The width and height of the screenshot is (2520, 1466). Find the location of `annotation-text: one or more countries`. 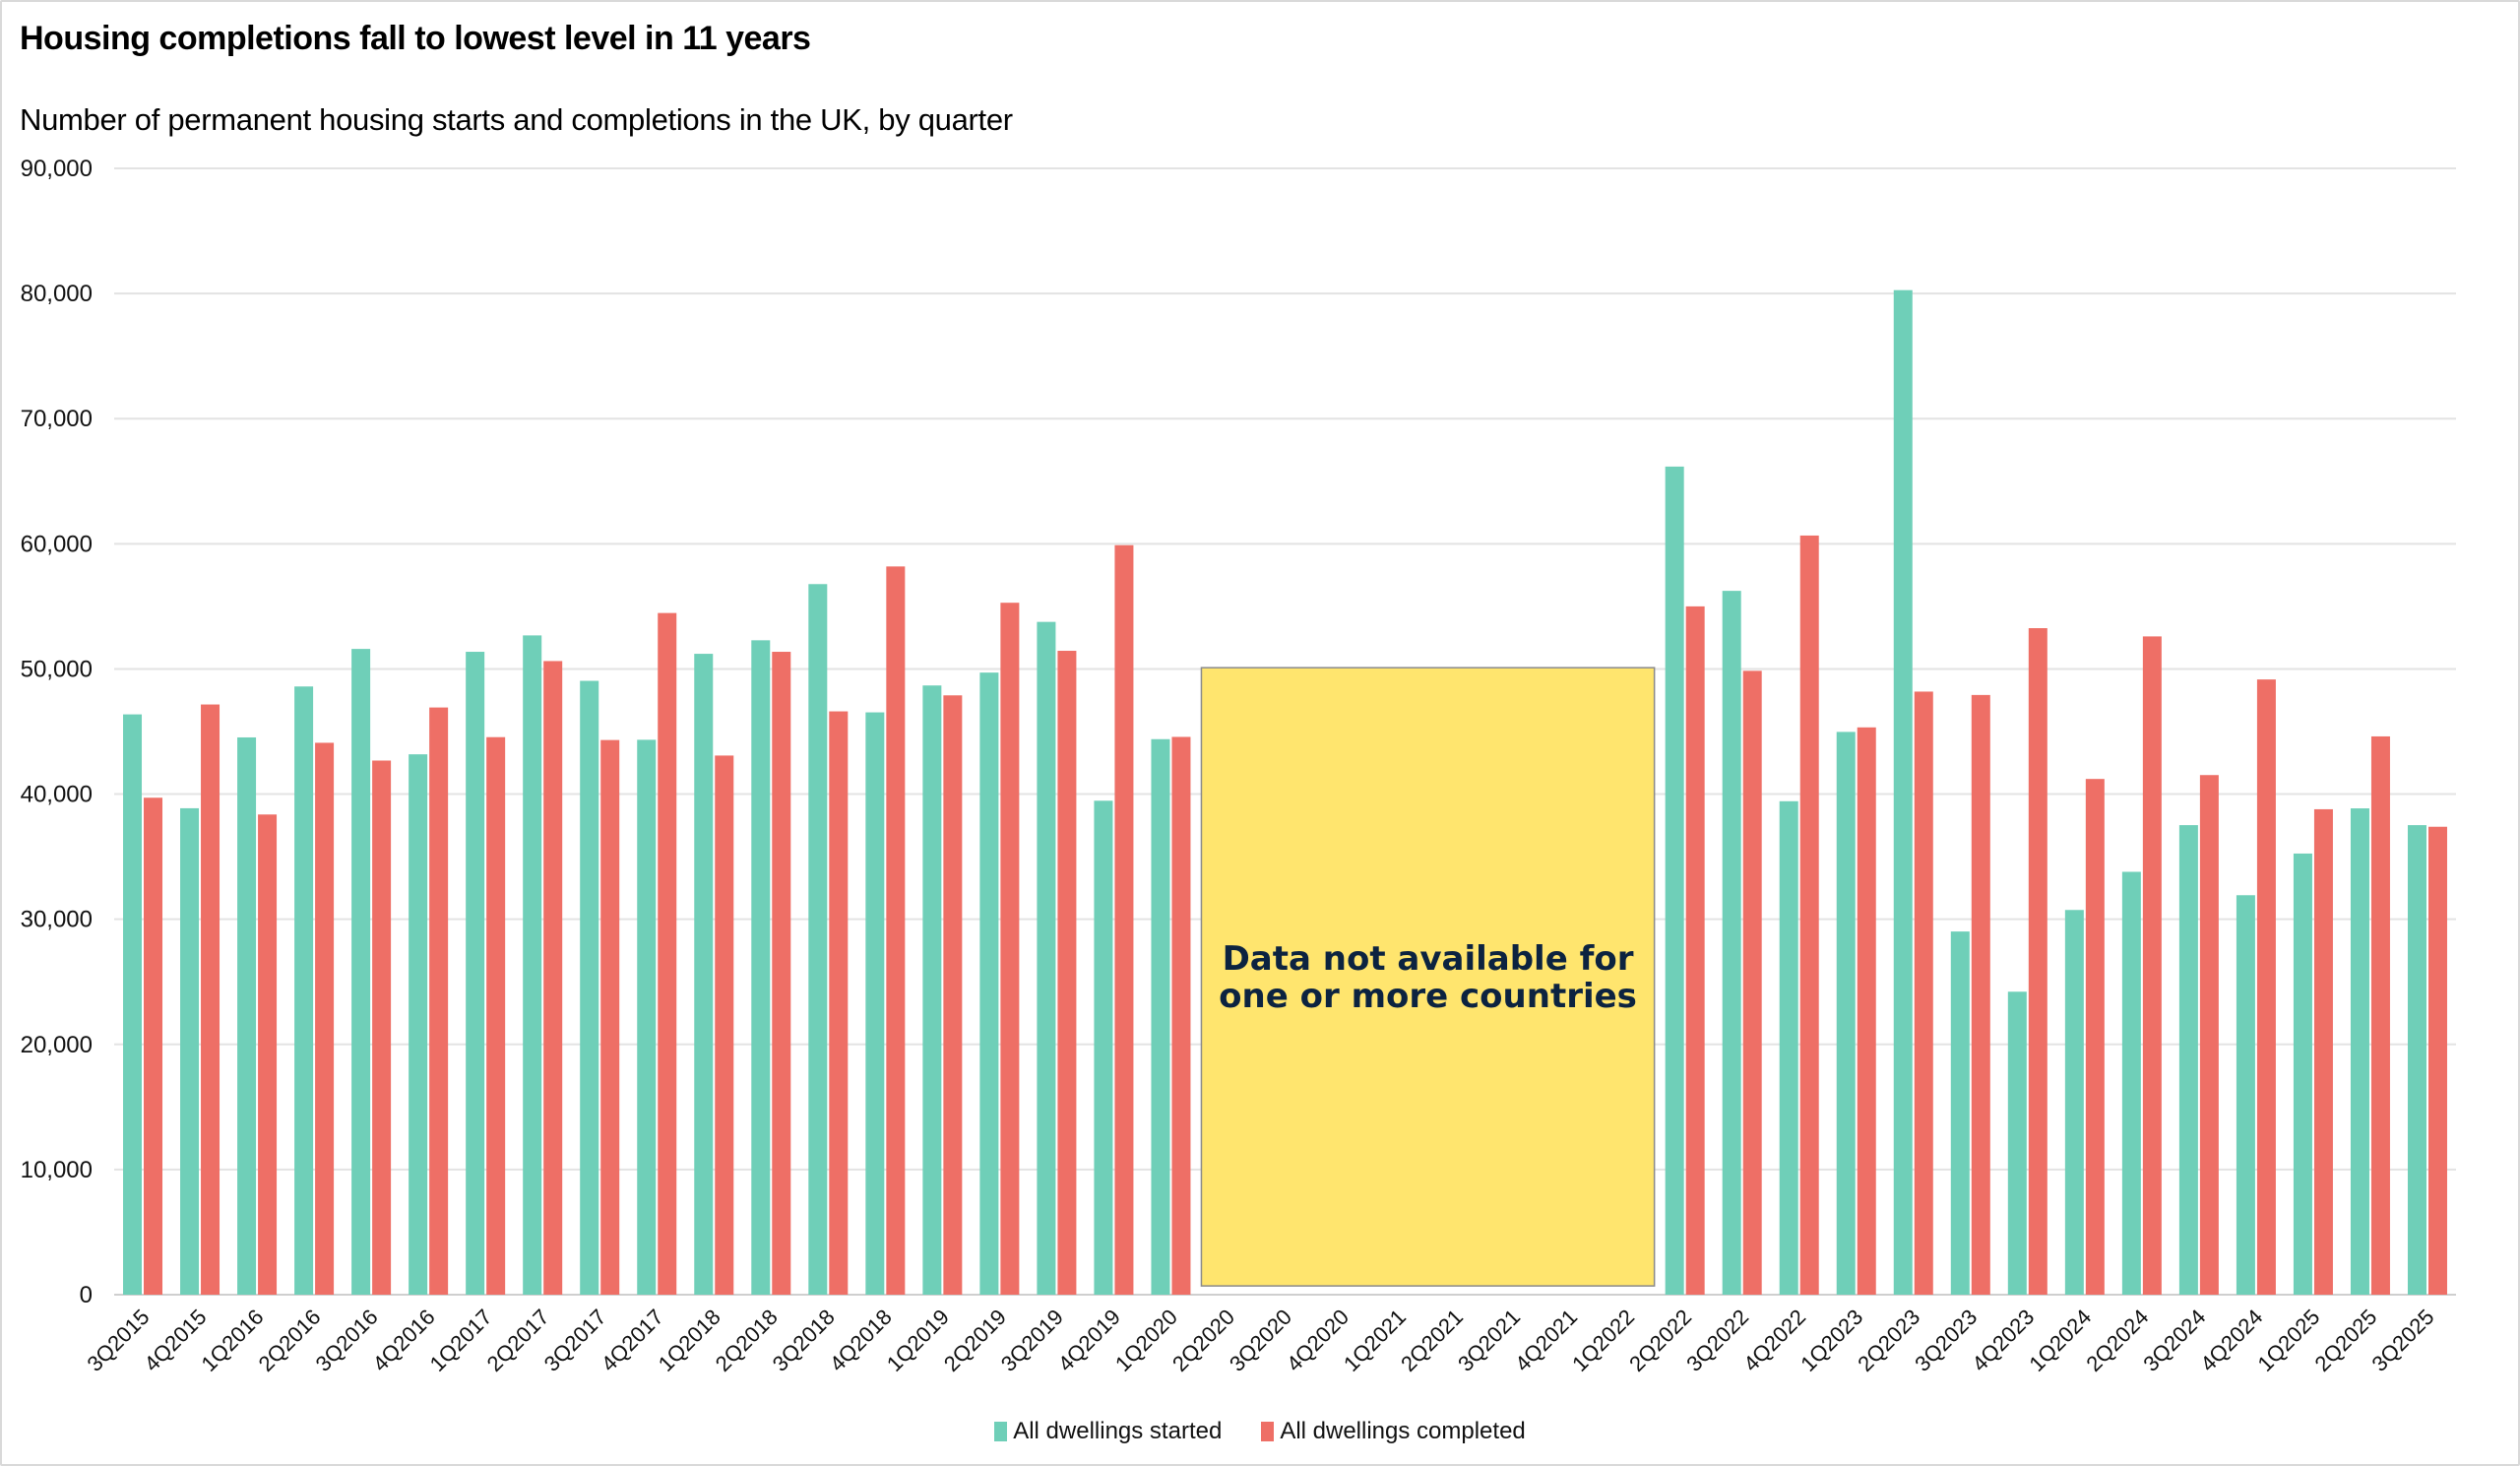

annotation-text: one or more countries is located at coordinates (1428, 997).